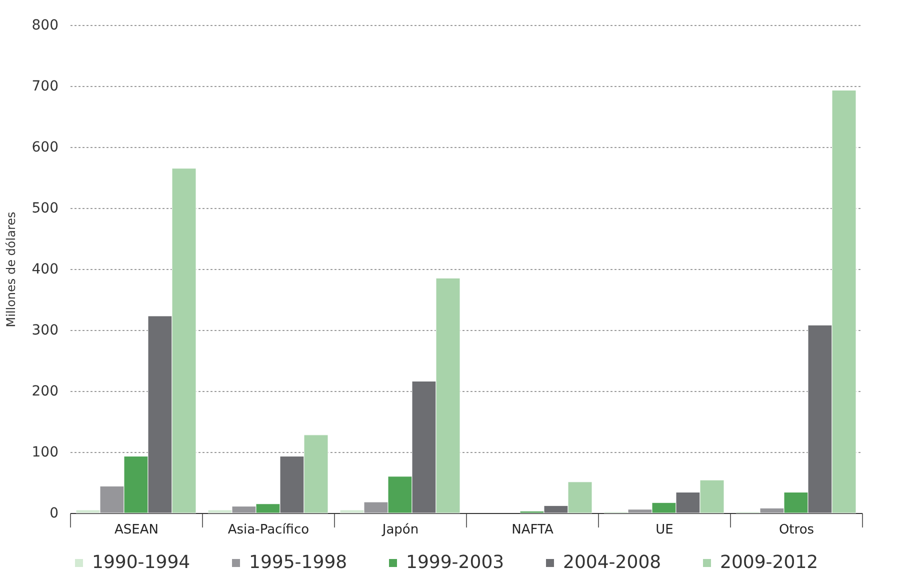  Describe the element at coordinates (45, 330) in the screenshot. I see `y-tick-label: 300` at that location.